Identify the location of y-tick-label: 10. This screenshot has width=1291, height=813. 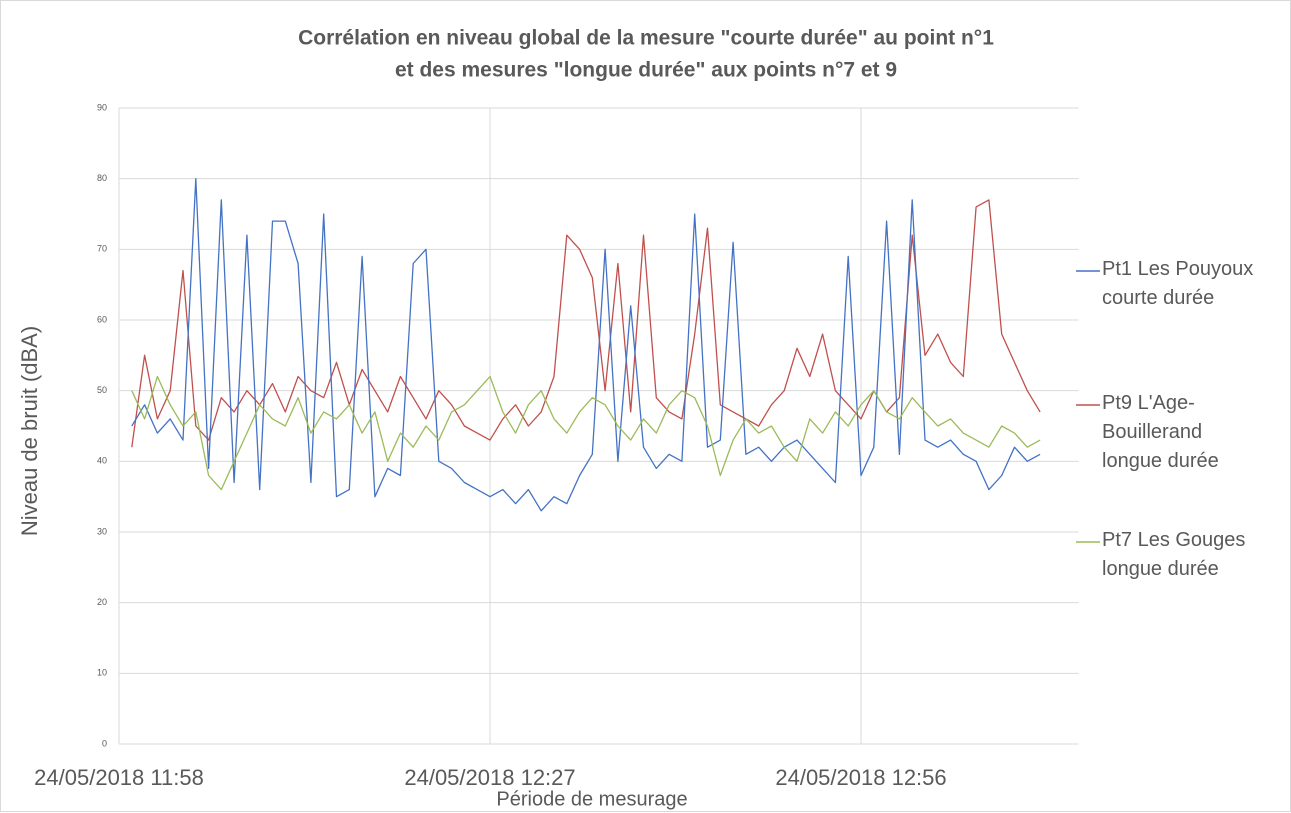
(102, 673).